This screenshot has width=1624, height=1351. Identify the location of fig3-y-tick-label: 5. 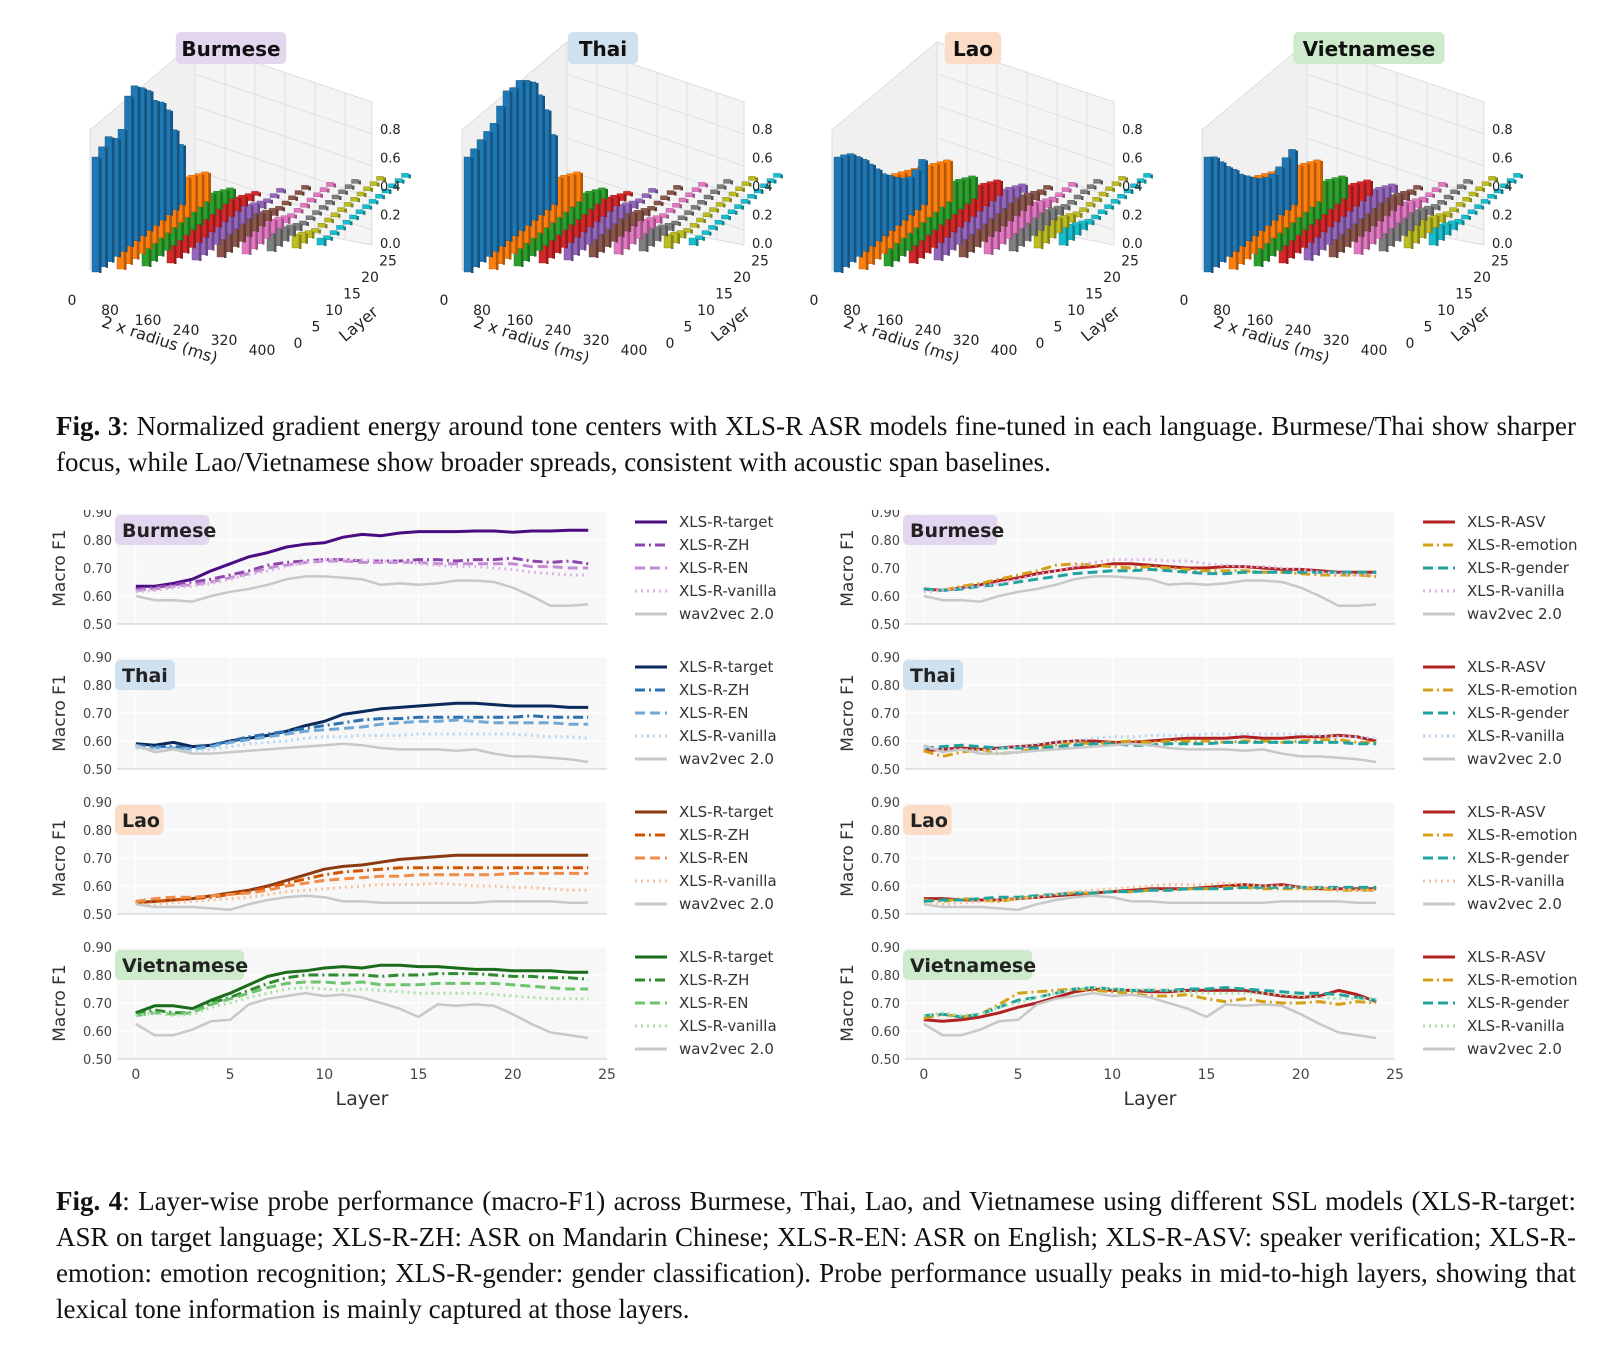
(1428, 328).